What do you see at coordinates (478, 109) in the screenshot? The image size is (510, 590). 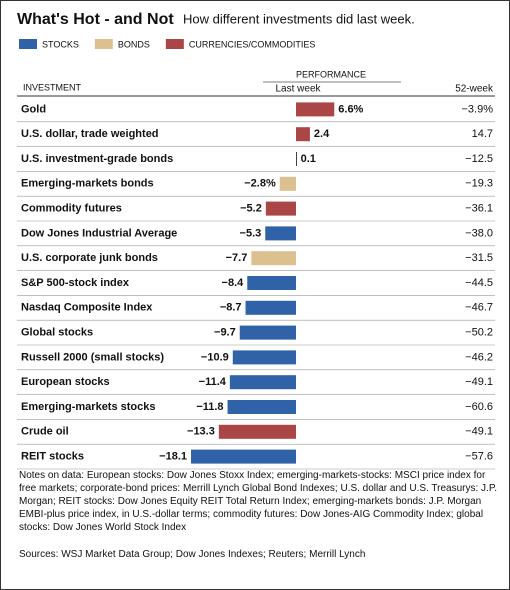 I see `week52-label: −3.9%` at bounding box center [478, 109].